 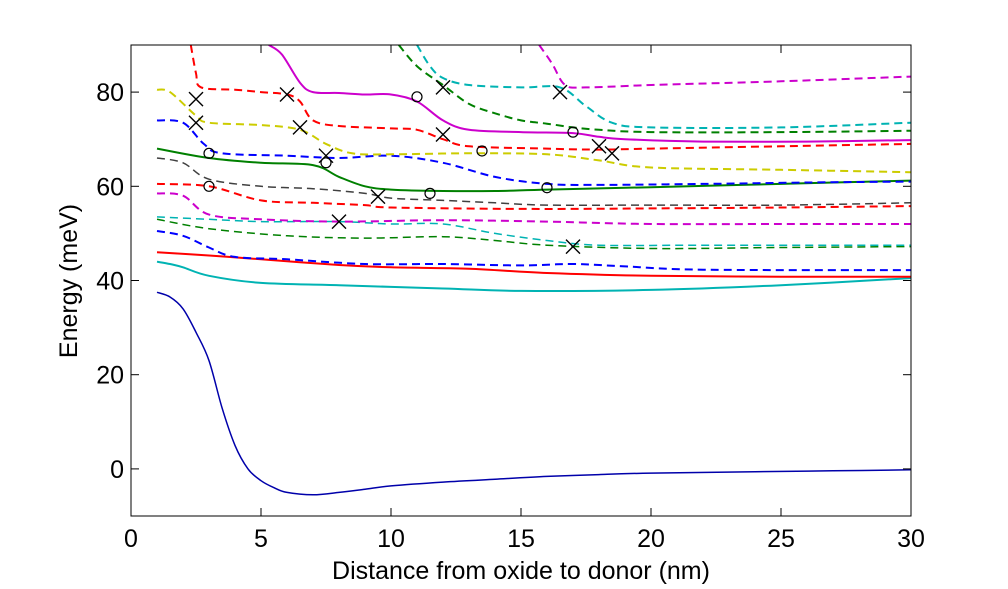 What do you see at coordinates (521, 539) in the screenshot?
I see `x-tick-label: 15` at bounding box center [521, 539].